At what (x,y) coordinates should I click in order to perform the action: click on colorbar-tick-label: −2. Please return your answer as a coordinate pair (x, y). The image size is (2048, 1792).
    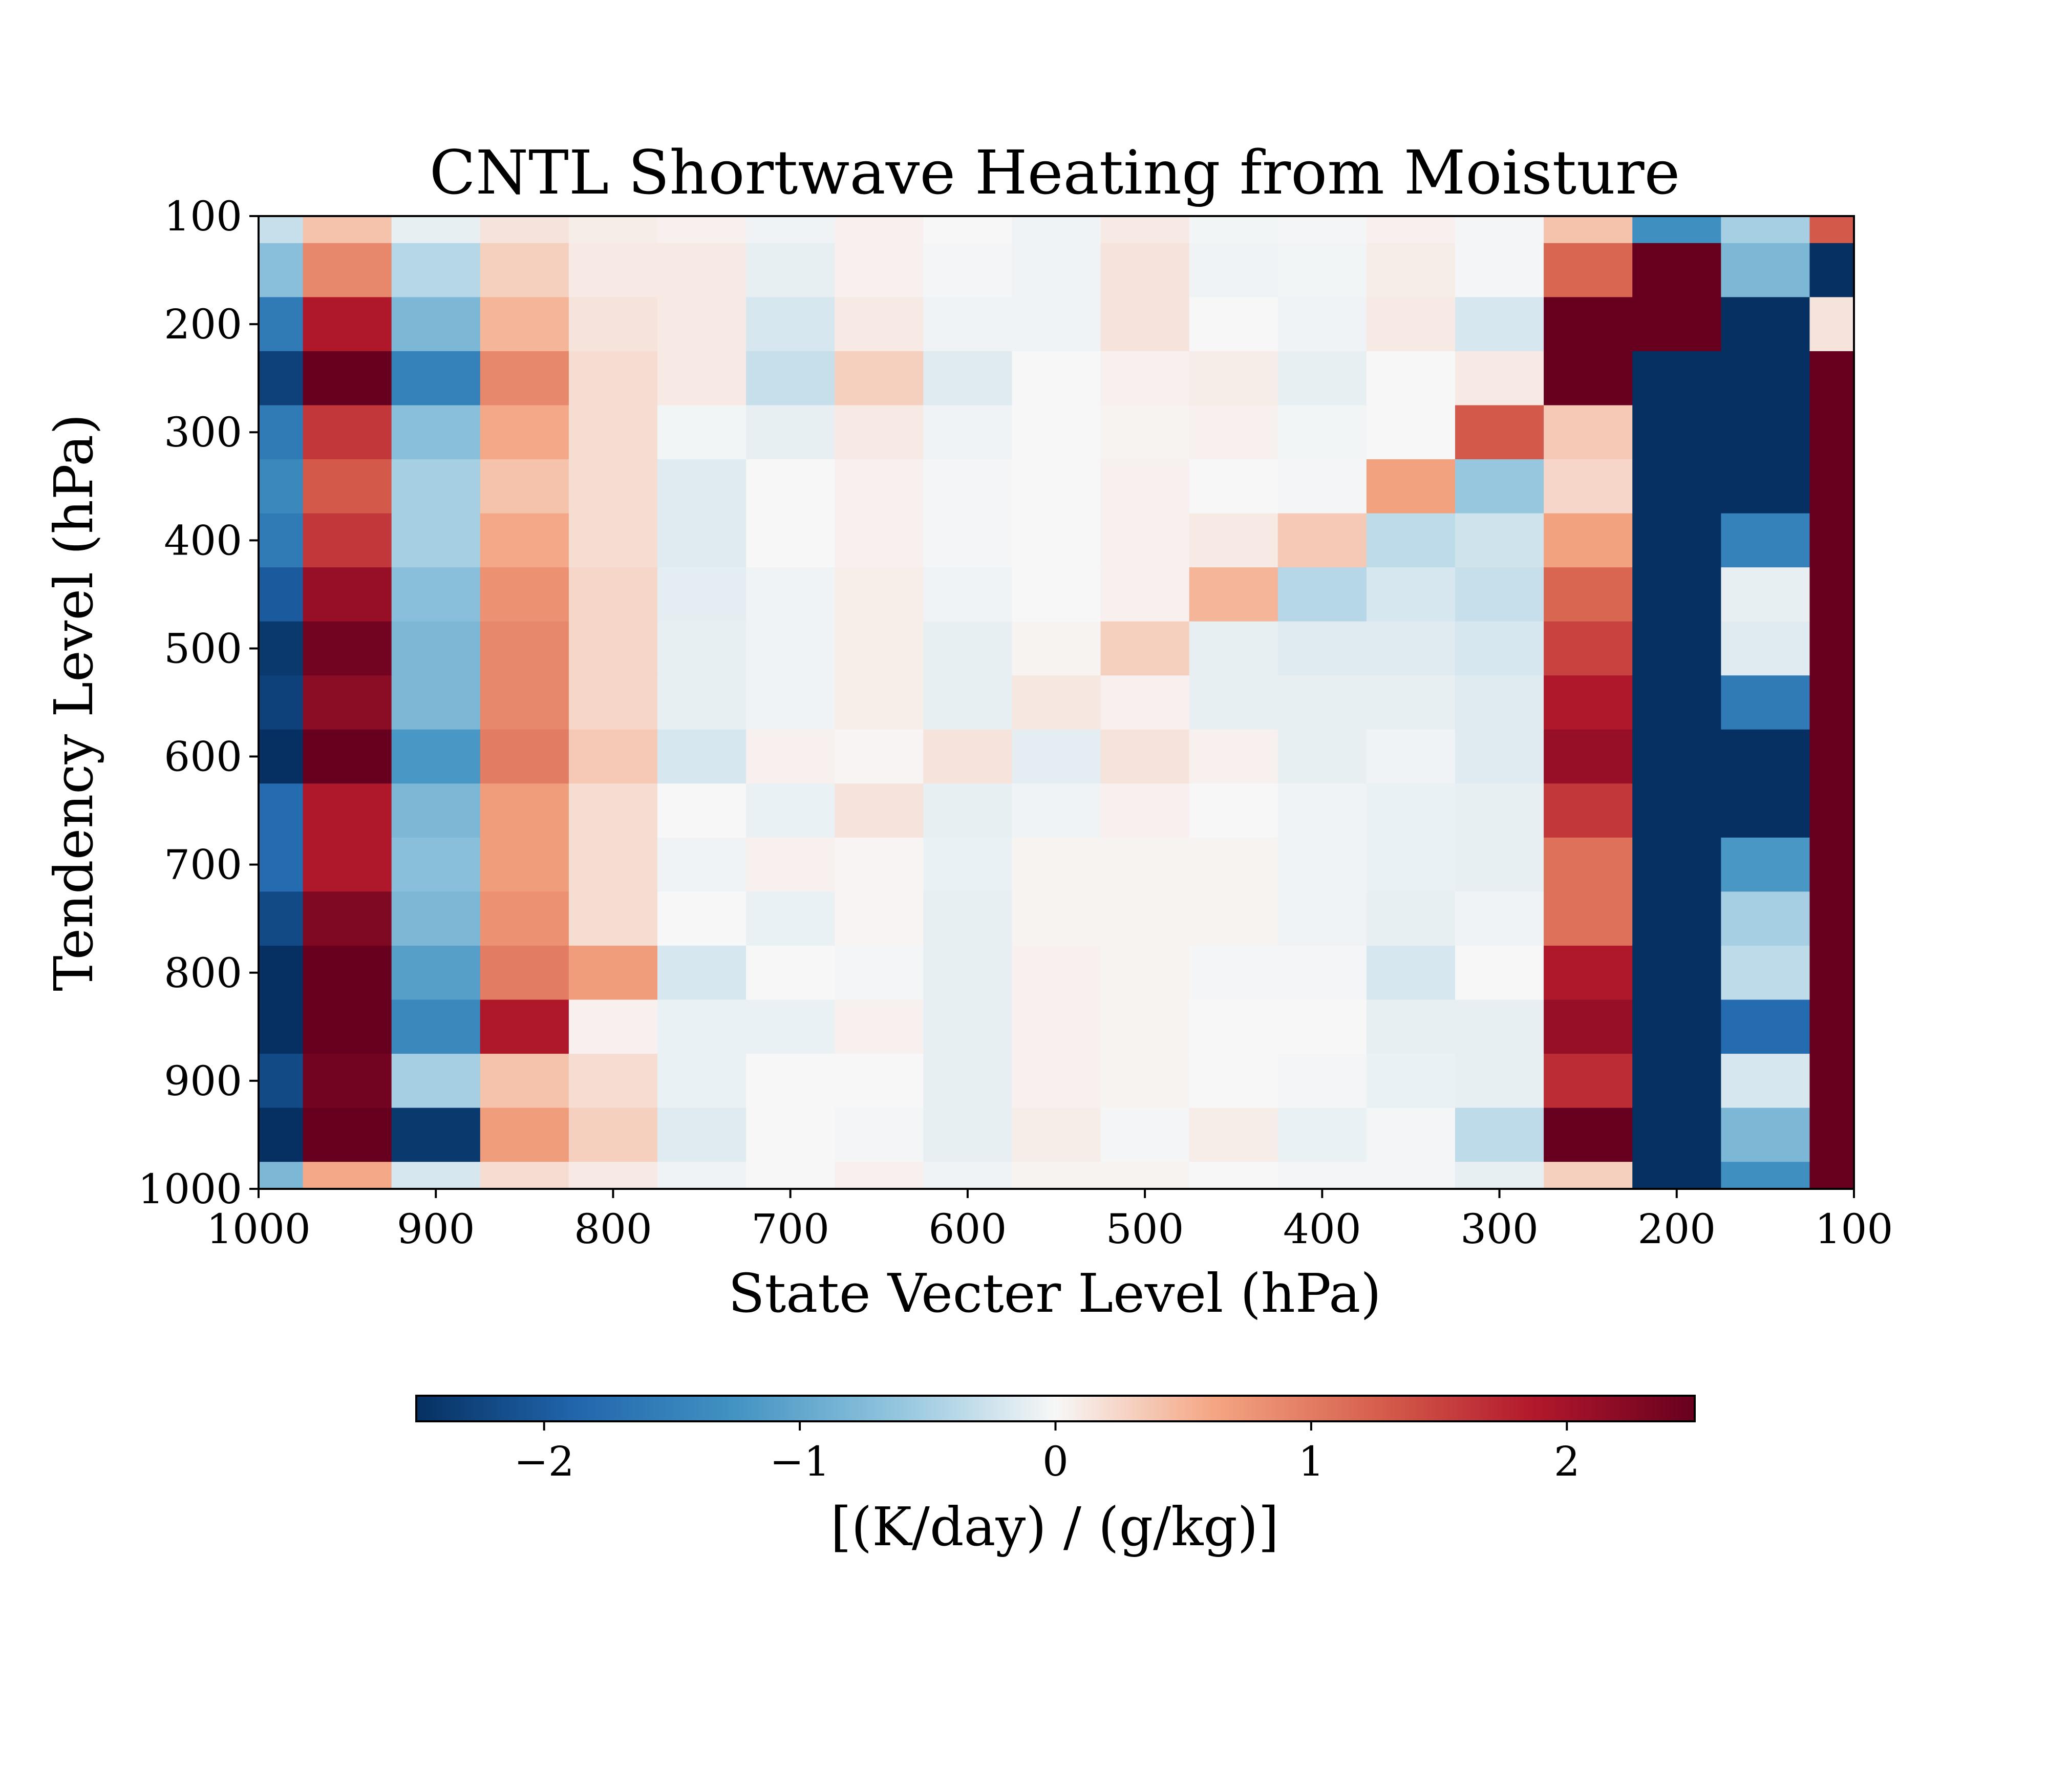
    Looking at the image, I should click on (544, 1461).